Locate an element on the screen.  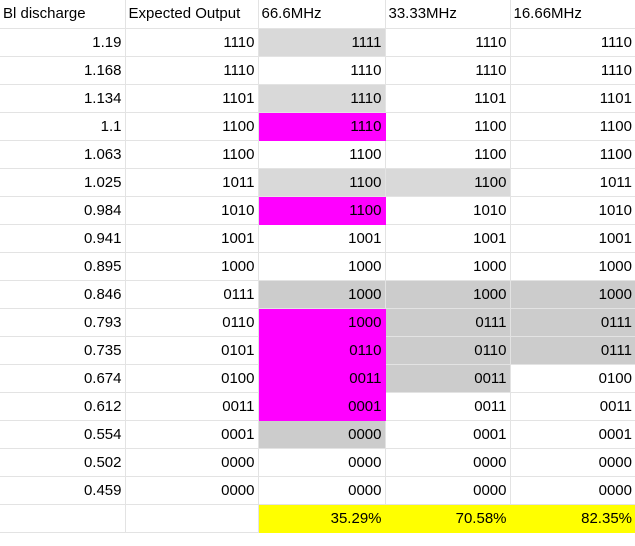
cell-expected-output: 1000 is located at coordinates (191, 266).